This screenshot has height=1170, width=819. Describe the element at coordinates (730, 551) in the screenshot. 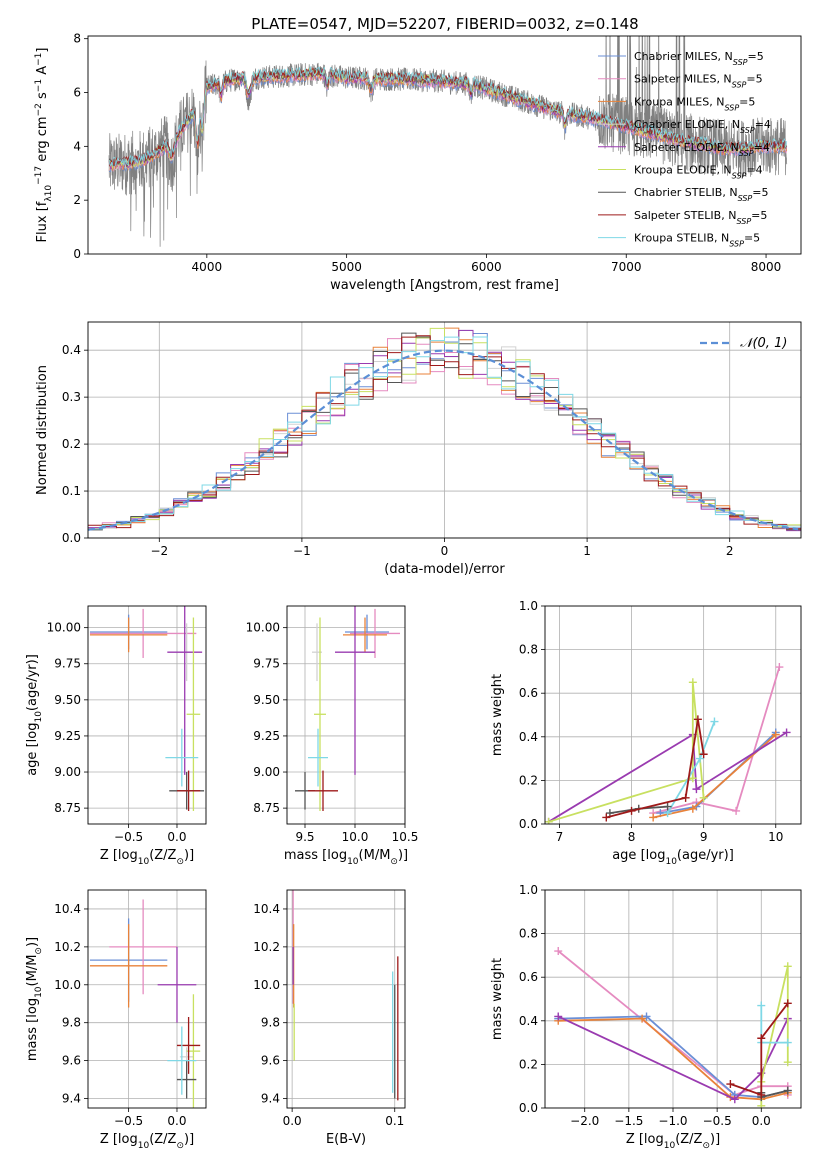

I see `x-tick-label: 2` at that location.